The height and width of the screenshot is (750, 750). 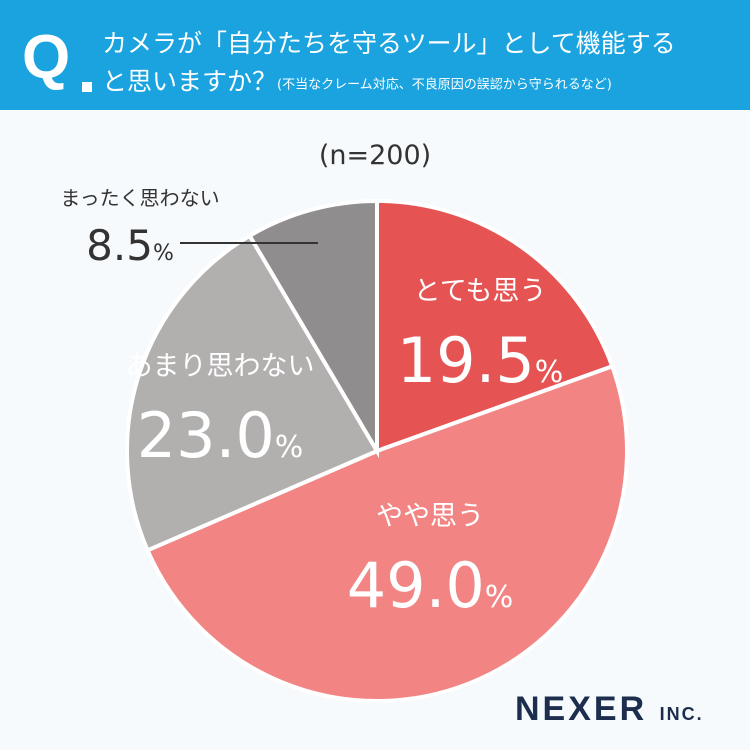 I want to click on q-dot, so click(x=87, y=87).